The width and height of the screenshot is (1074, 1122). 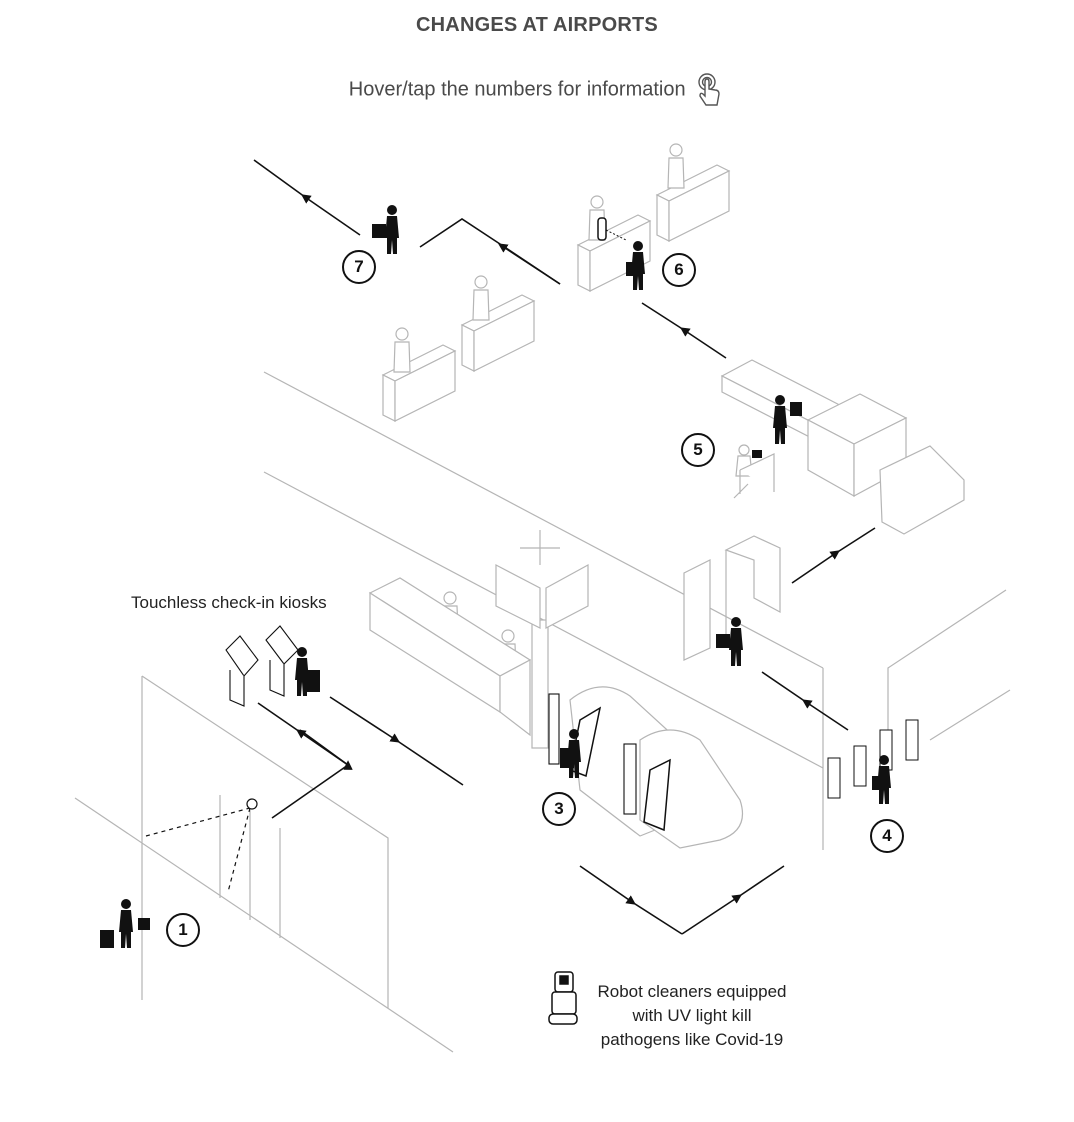 I want to click on info-marker-5: 5, so click(x=698, y=450).